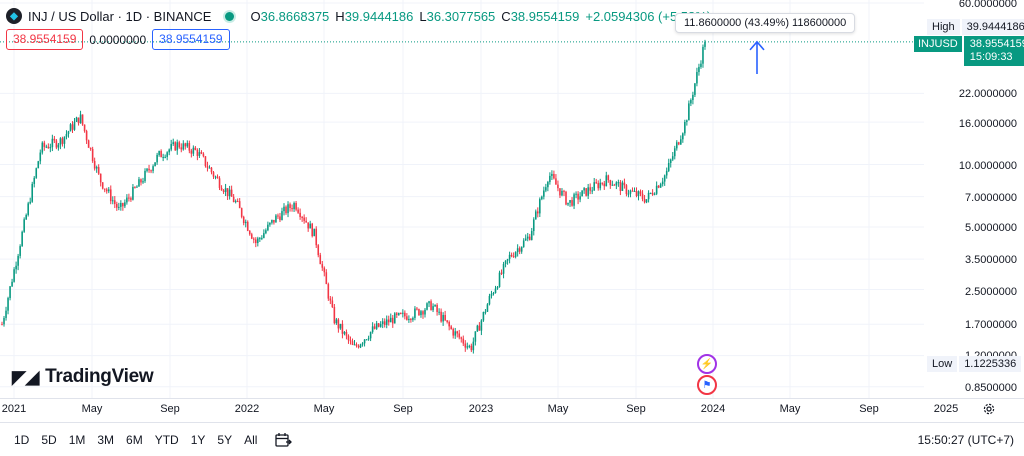 This screenshot has width=1024, height=456. What do you see at coordinates (991, 292) in the screenshot?
I see `price-tick: 2.5000000` at bounding box center [991, 292].